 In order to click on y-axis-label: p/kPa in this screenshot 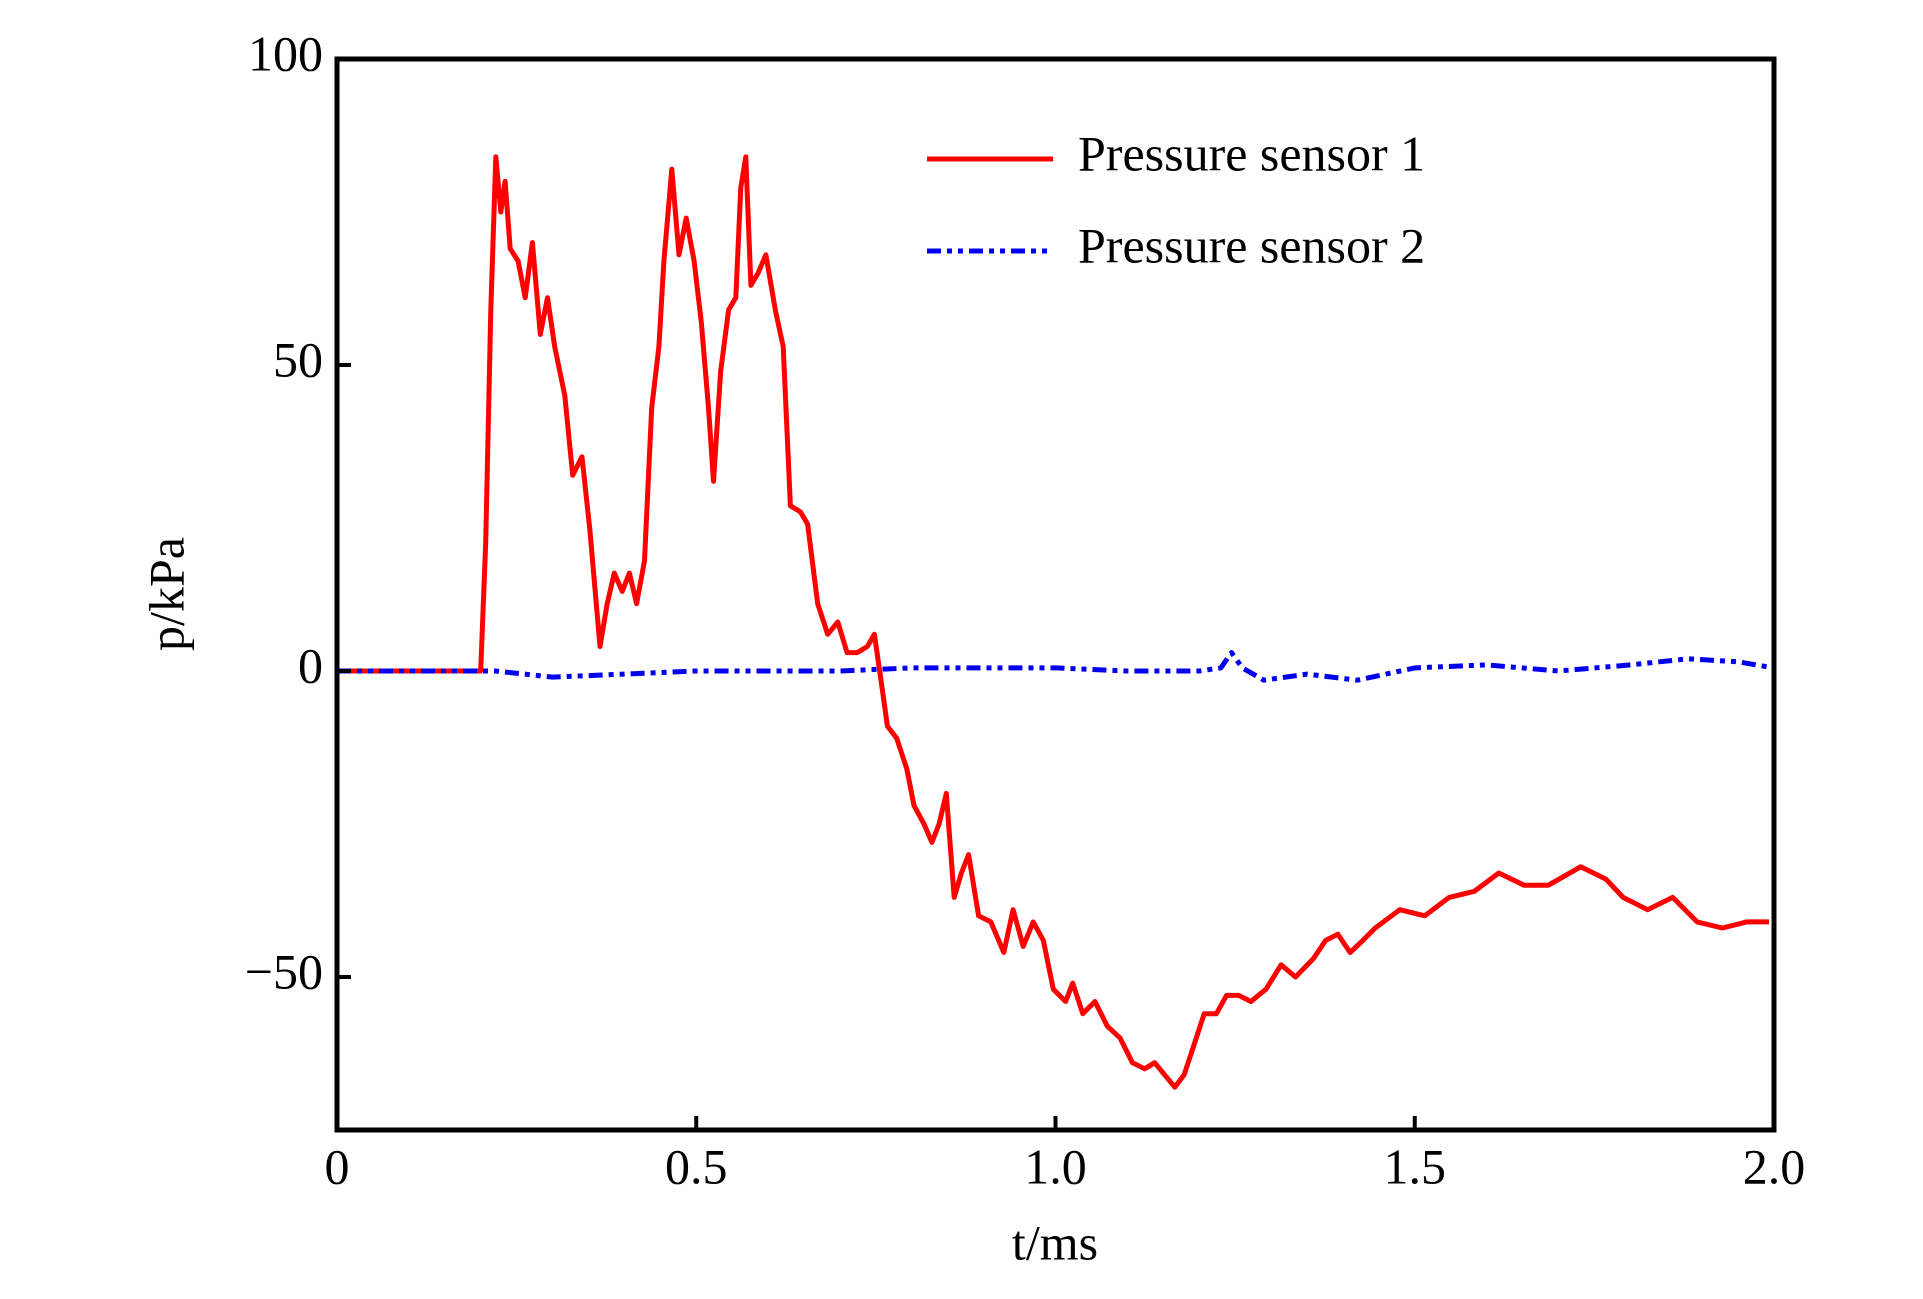, I will do `click(166, 594)`.